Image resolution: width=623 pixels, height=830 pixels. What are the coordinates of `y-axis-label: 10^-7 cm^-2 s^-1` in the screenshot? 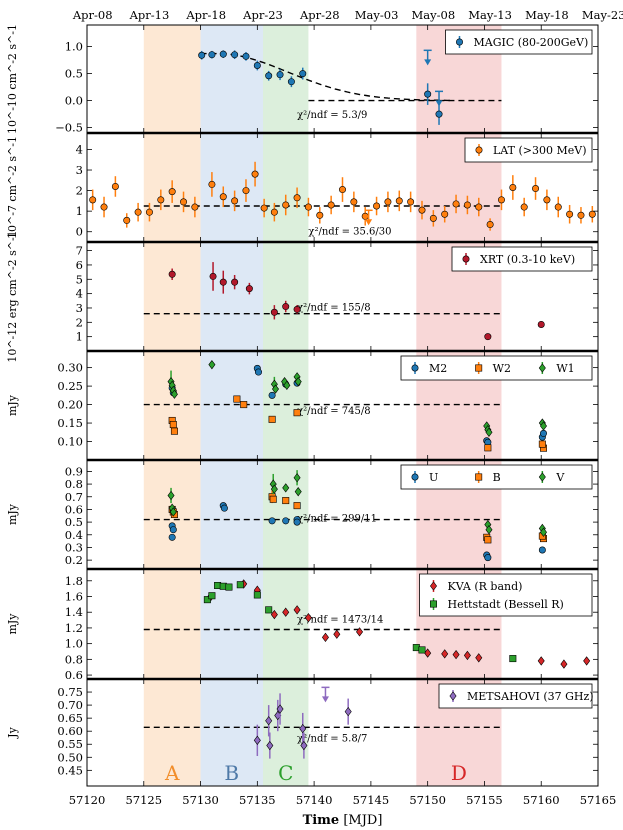 It's located at (12, 187).